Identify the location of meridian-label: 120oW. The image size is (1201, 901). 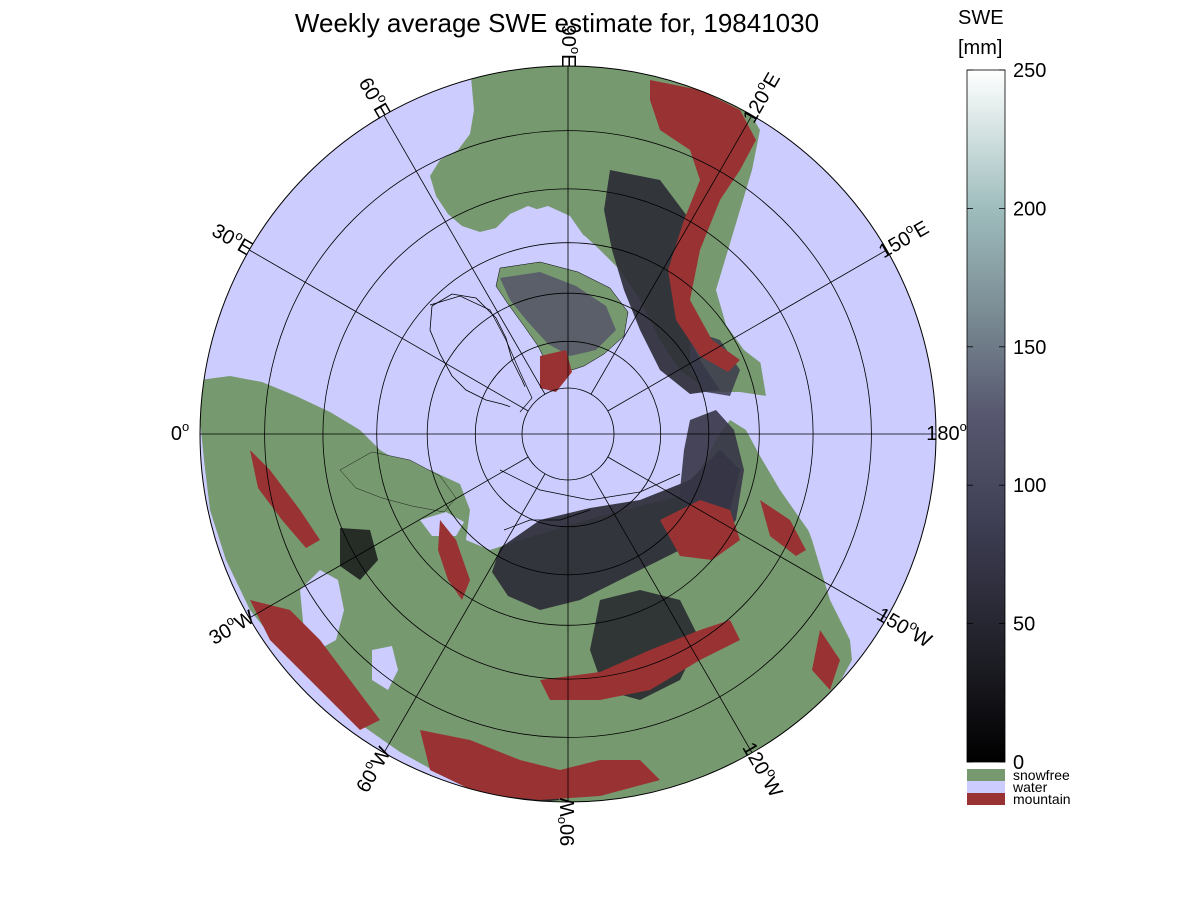
(764, 768).